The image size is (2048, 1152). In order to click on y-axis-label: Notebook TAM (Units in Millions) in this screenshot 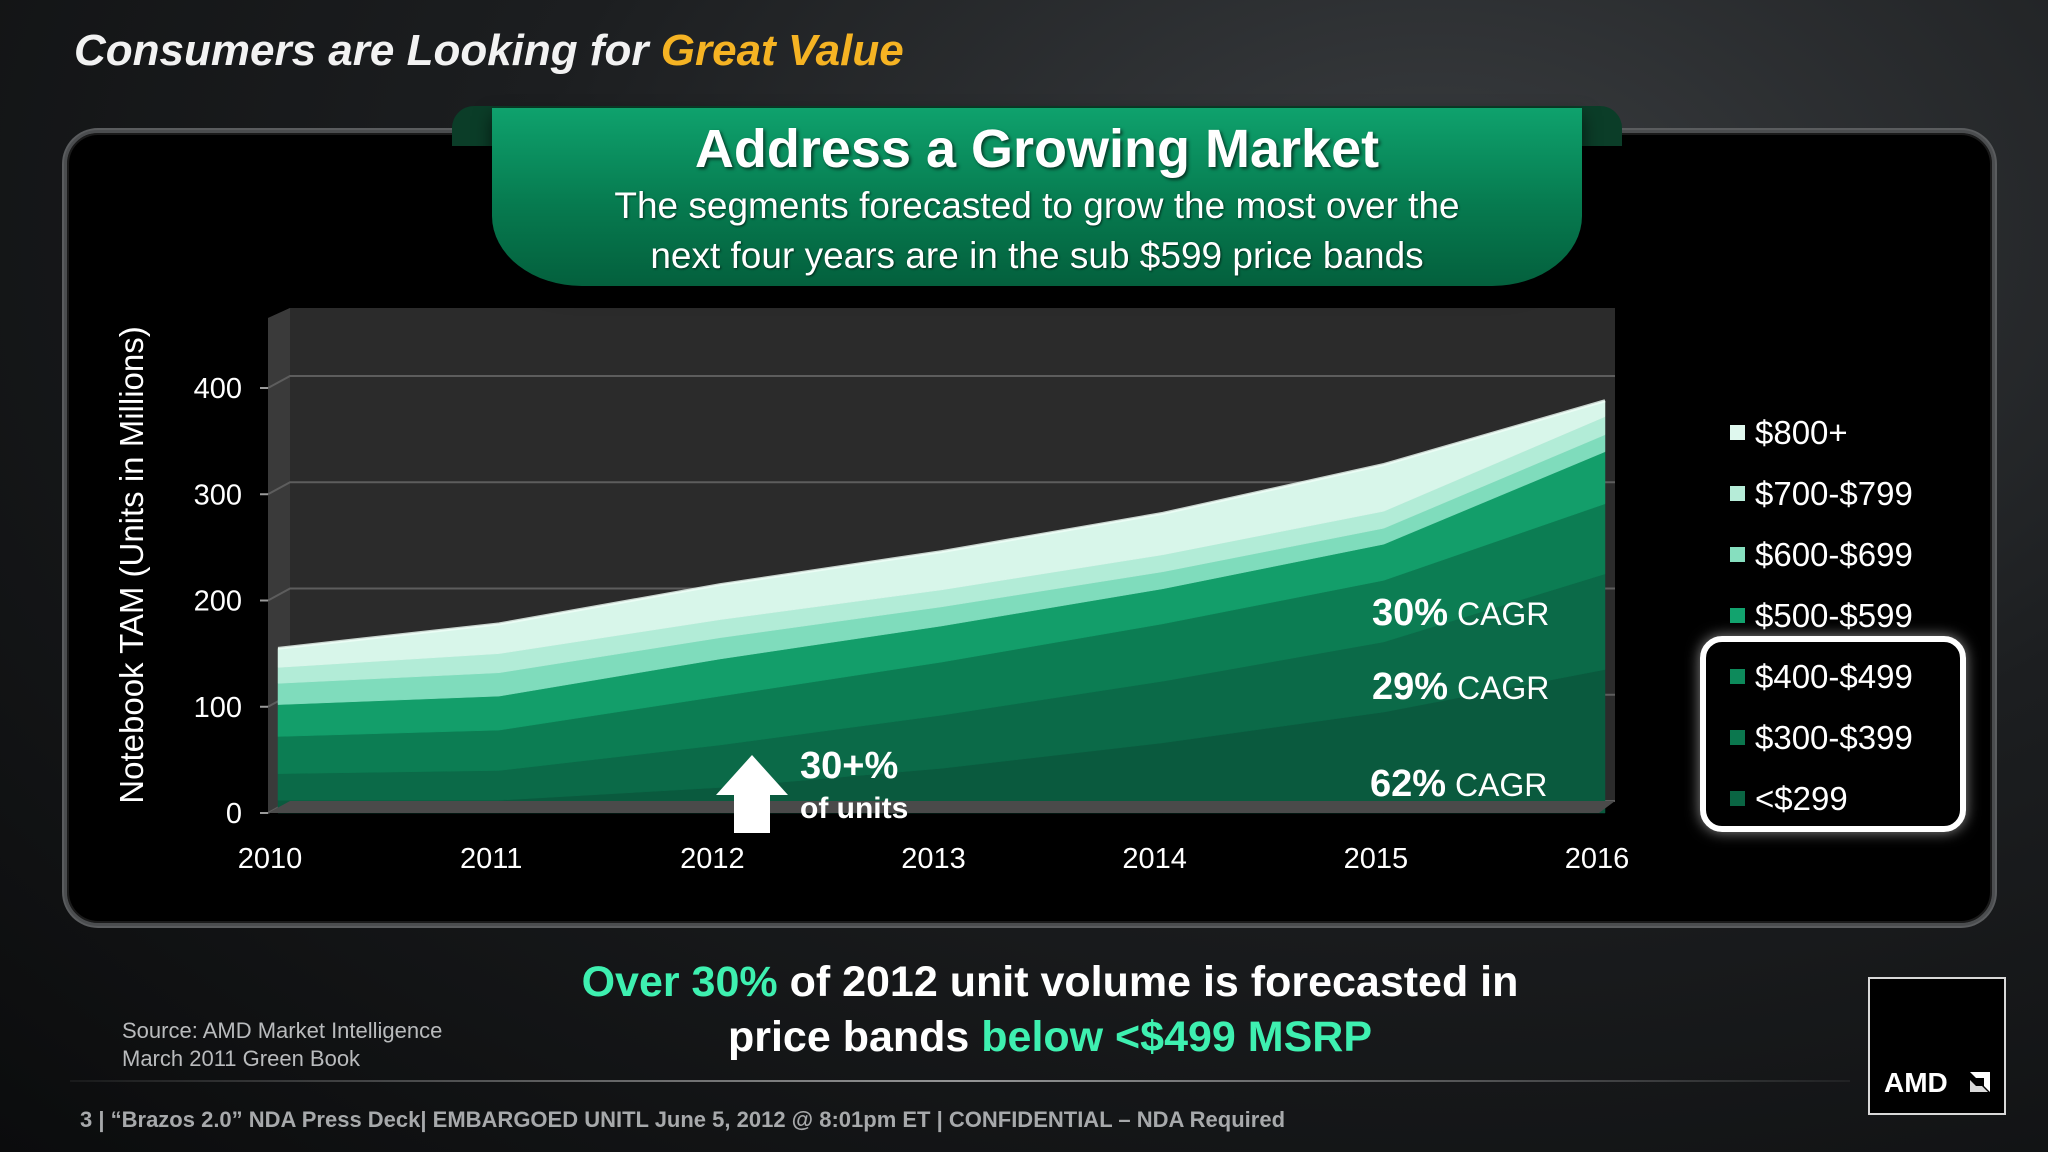, I will do `click(131, 564)`.